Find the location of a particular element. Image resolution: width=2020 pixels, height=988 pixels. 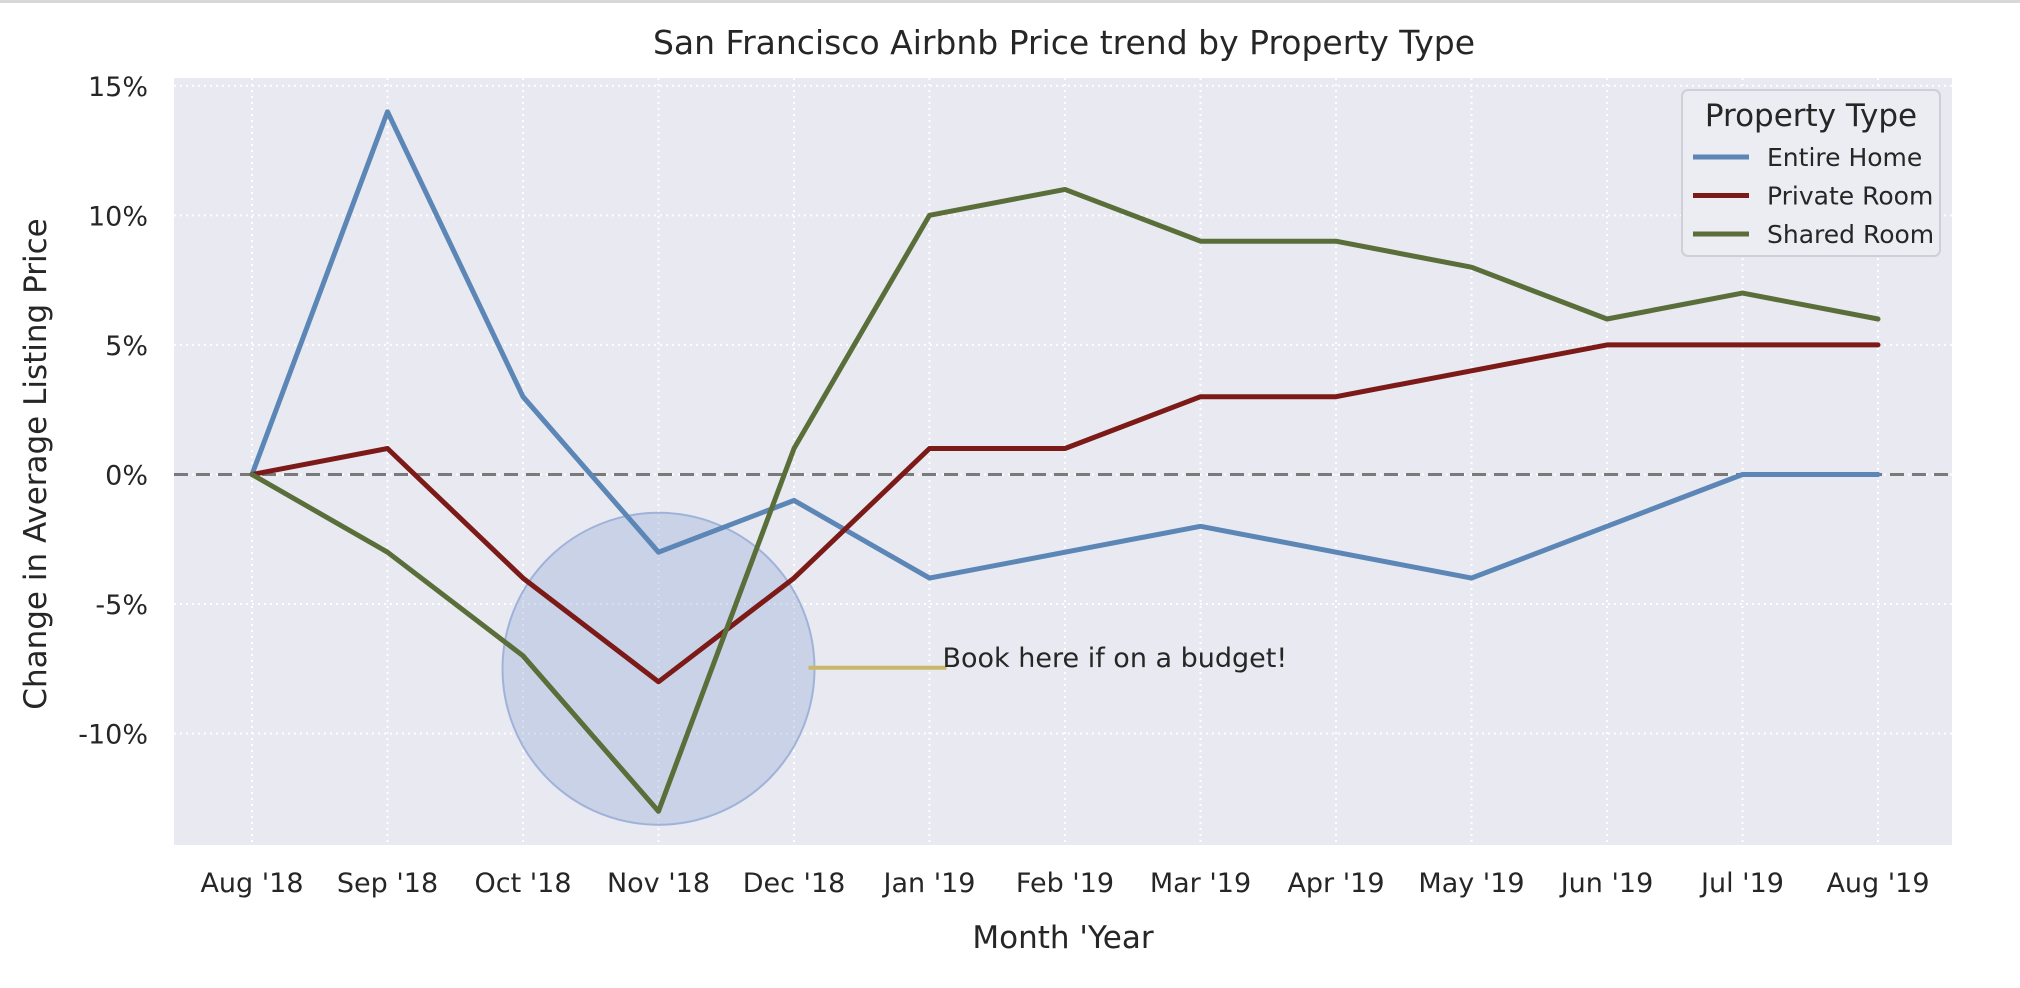

y-axis-title: Change in Average Listing Price is located at coordinates (36, 463).